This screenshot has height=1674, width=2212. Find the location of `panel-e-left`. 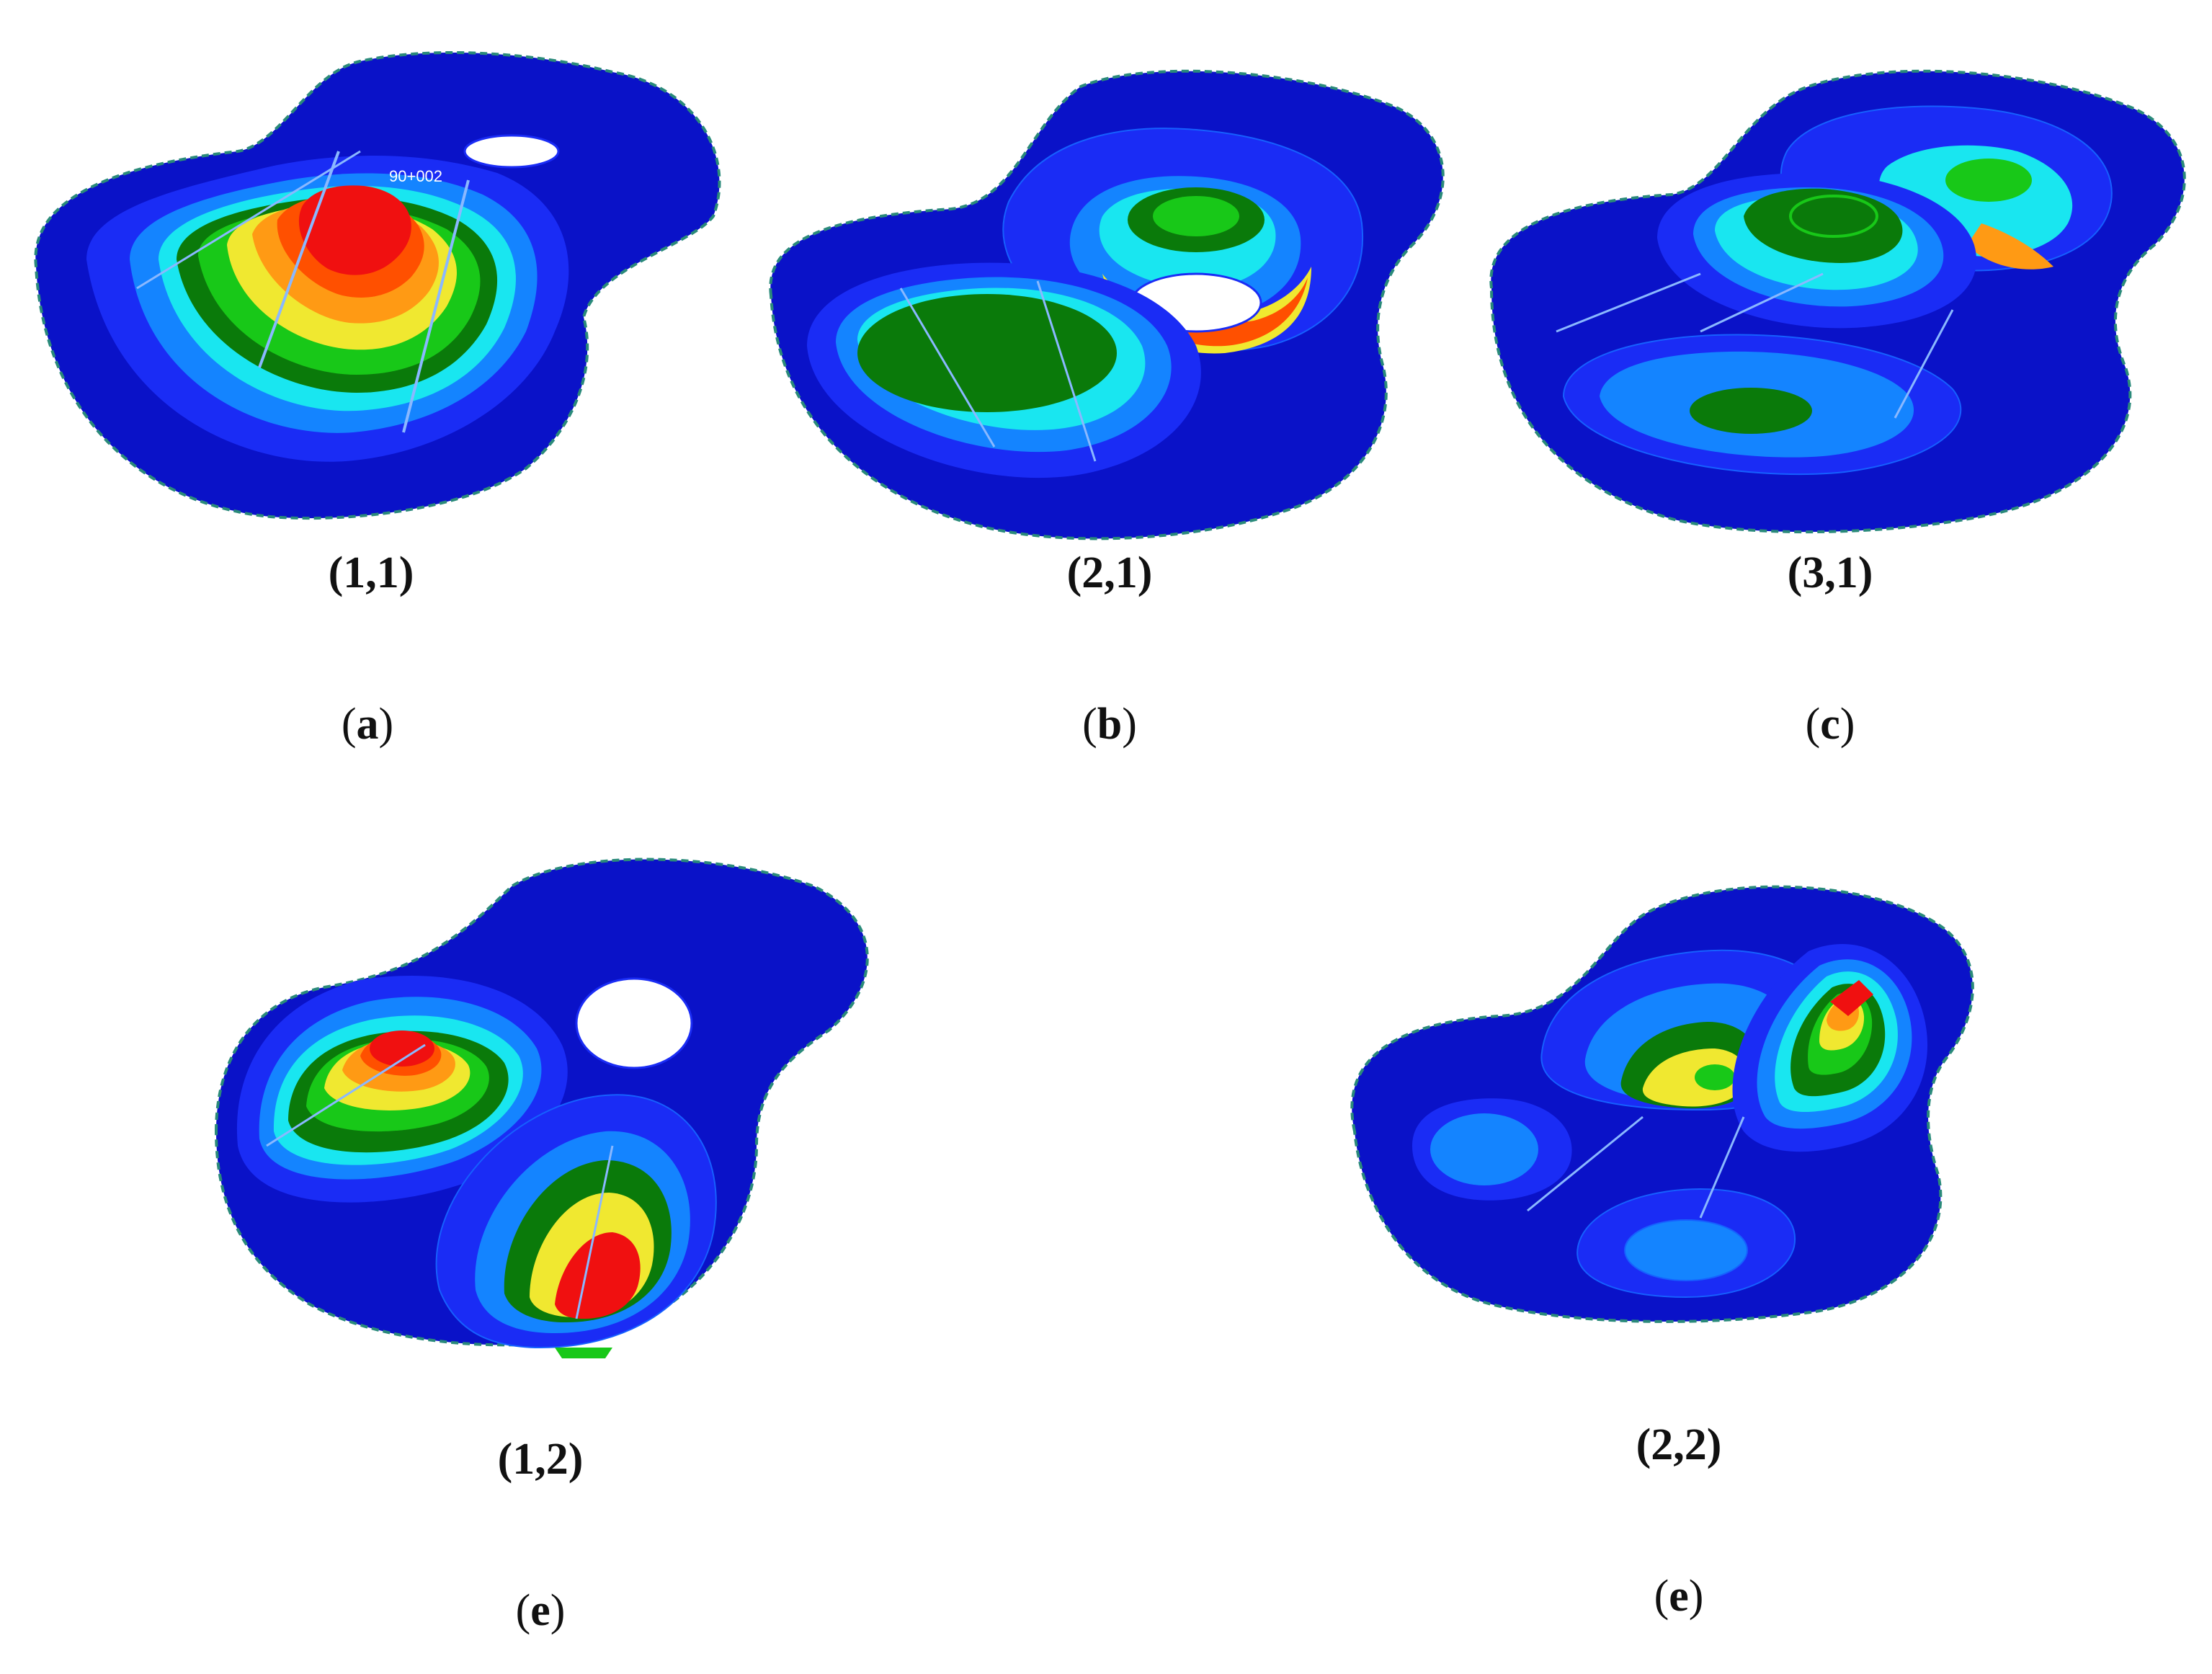

panel-e-left is located at coordinates (544, 1100).